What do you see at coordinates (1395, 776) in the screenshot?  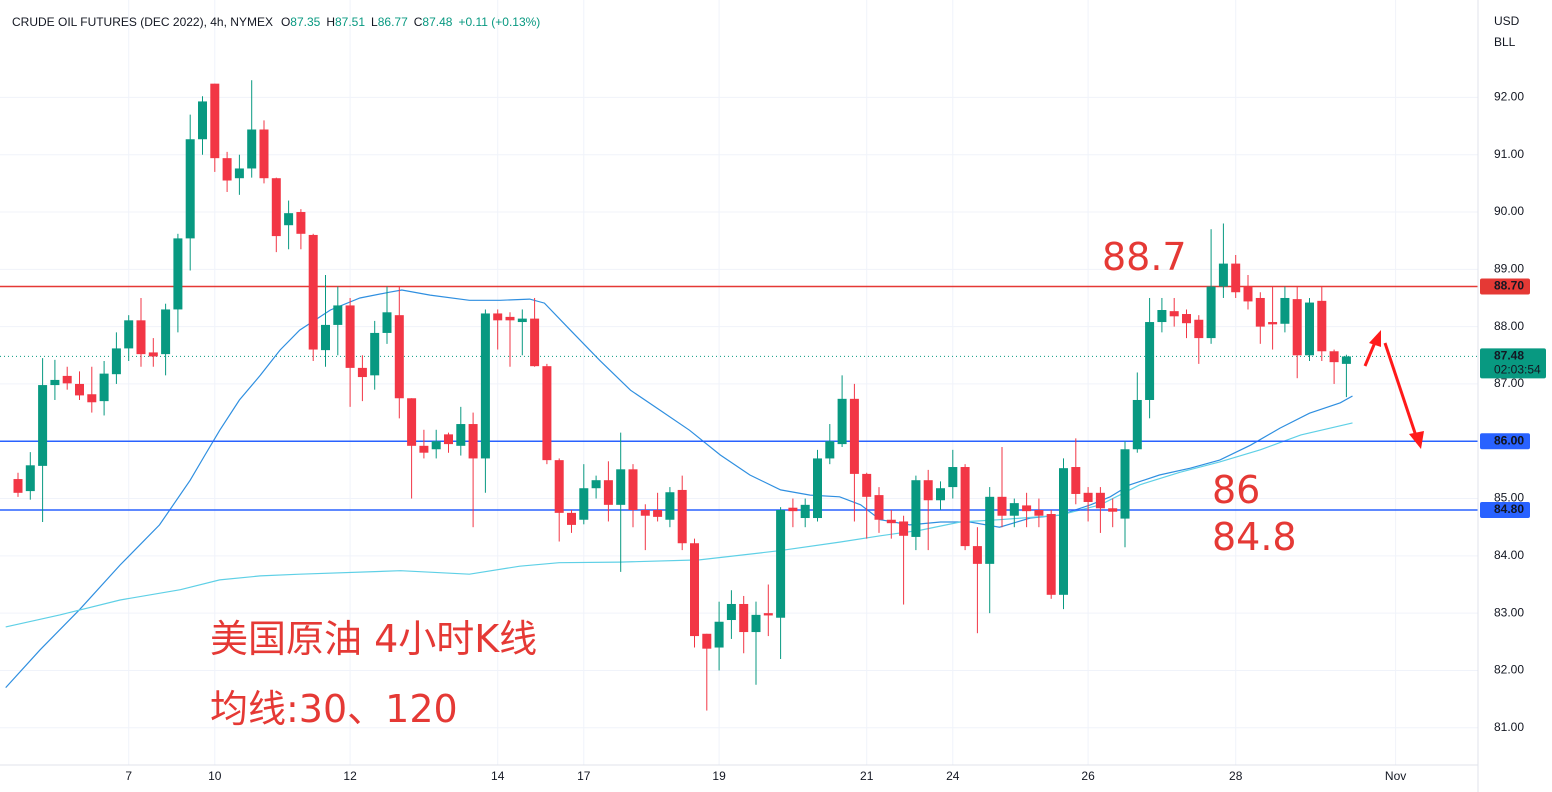 I see `x-tick-label: Nov` at bounding box center [1395, 776].